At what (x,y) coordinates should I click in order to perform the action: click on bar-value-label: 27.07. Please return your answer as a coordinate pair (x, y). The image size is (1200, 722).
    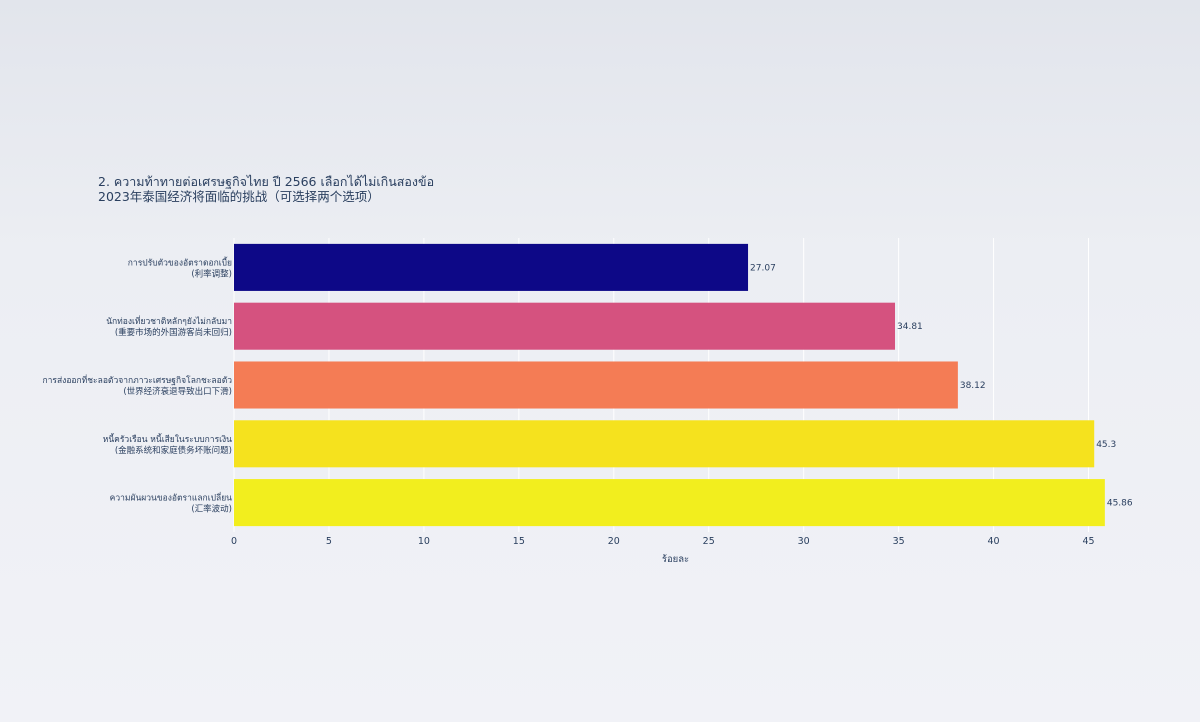
    Looking at the image, I should click on (763, 268).